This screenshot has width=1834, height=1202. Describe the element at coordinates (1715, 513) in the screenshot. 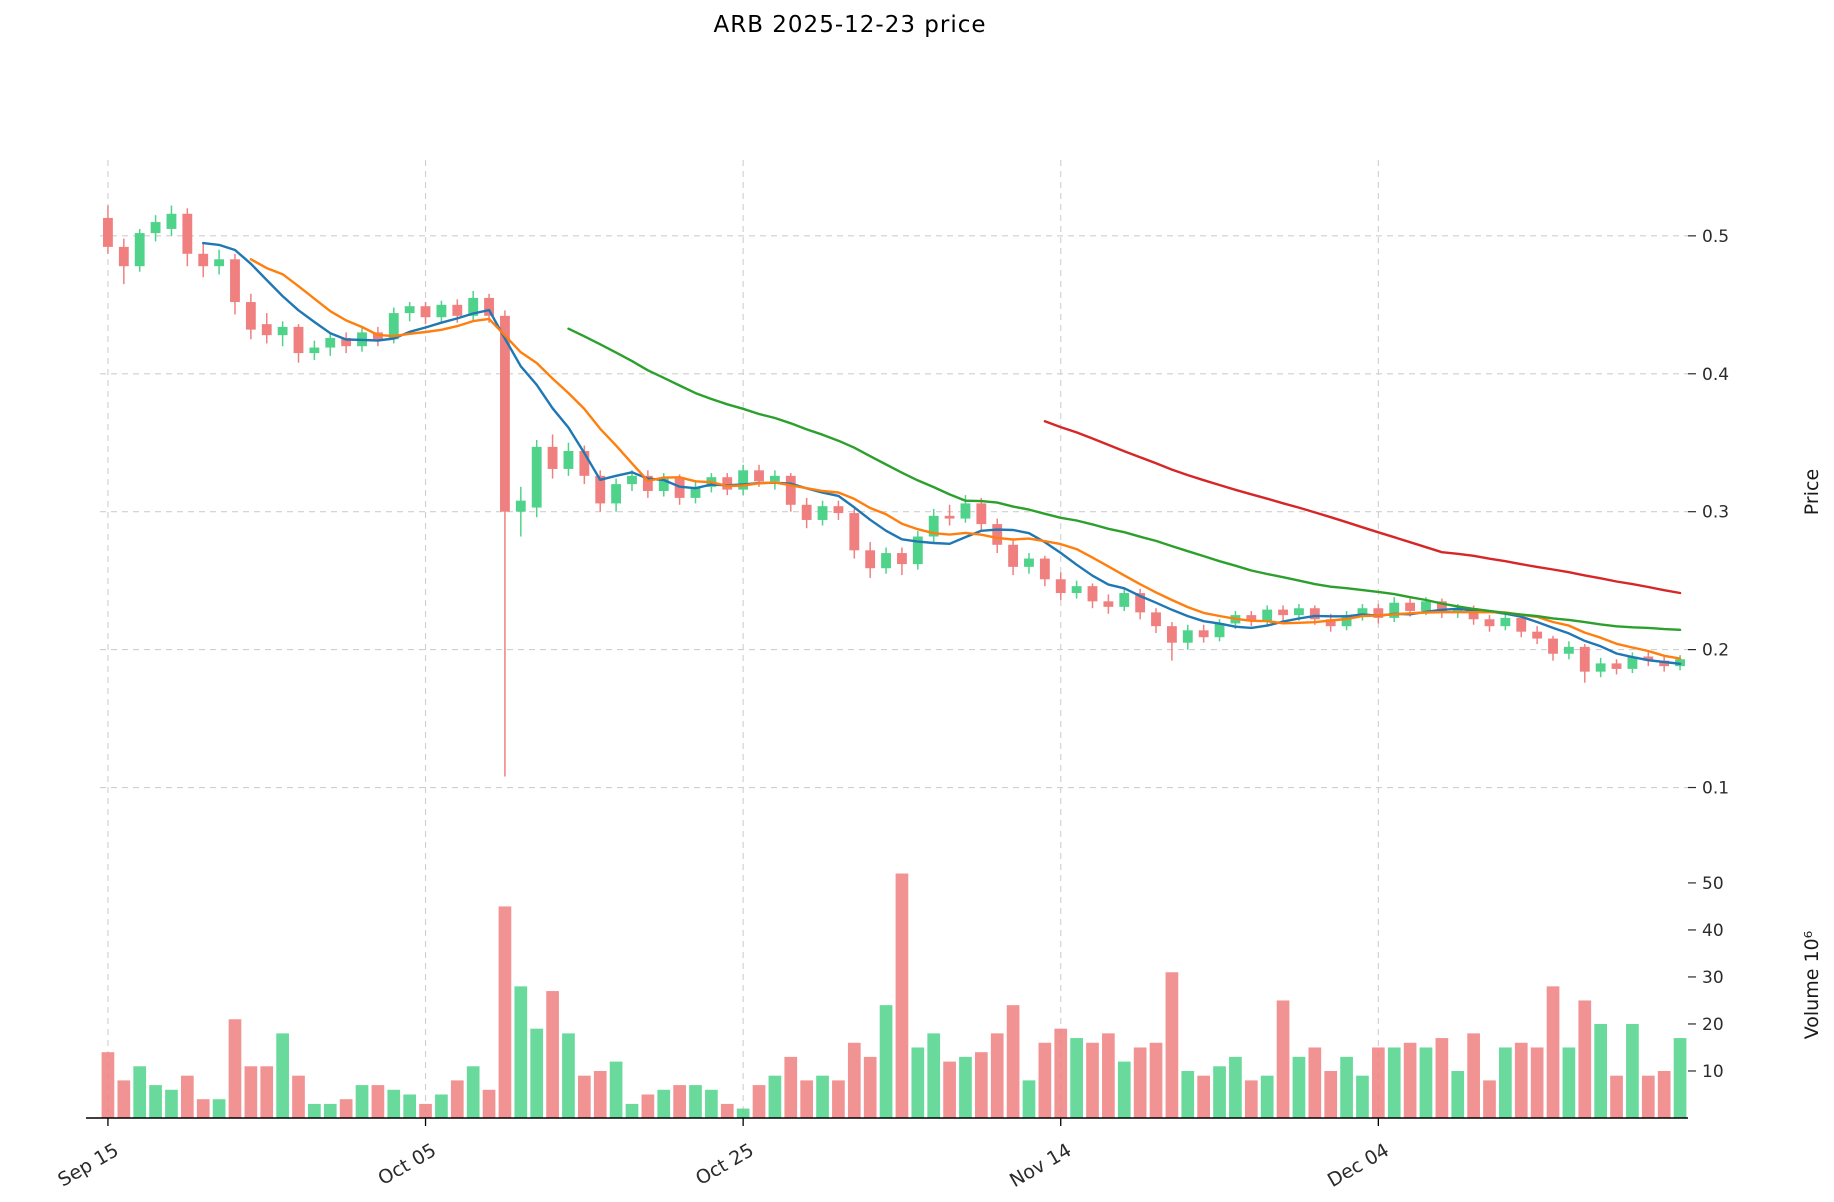

I see `svg-text: 0.3` at that location.